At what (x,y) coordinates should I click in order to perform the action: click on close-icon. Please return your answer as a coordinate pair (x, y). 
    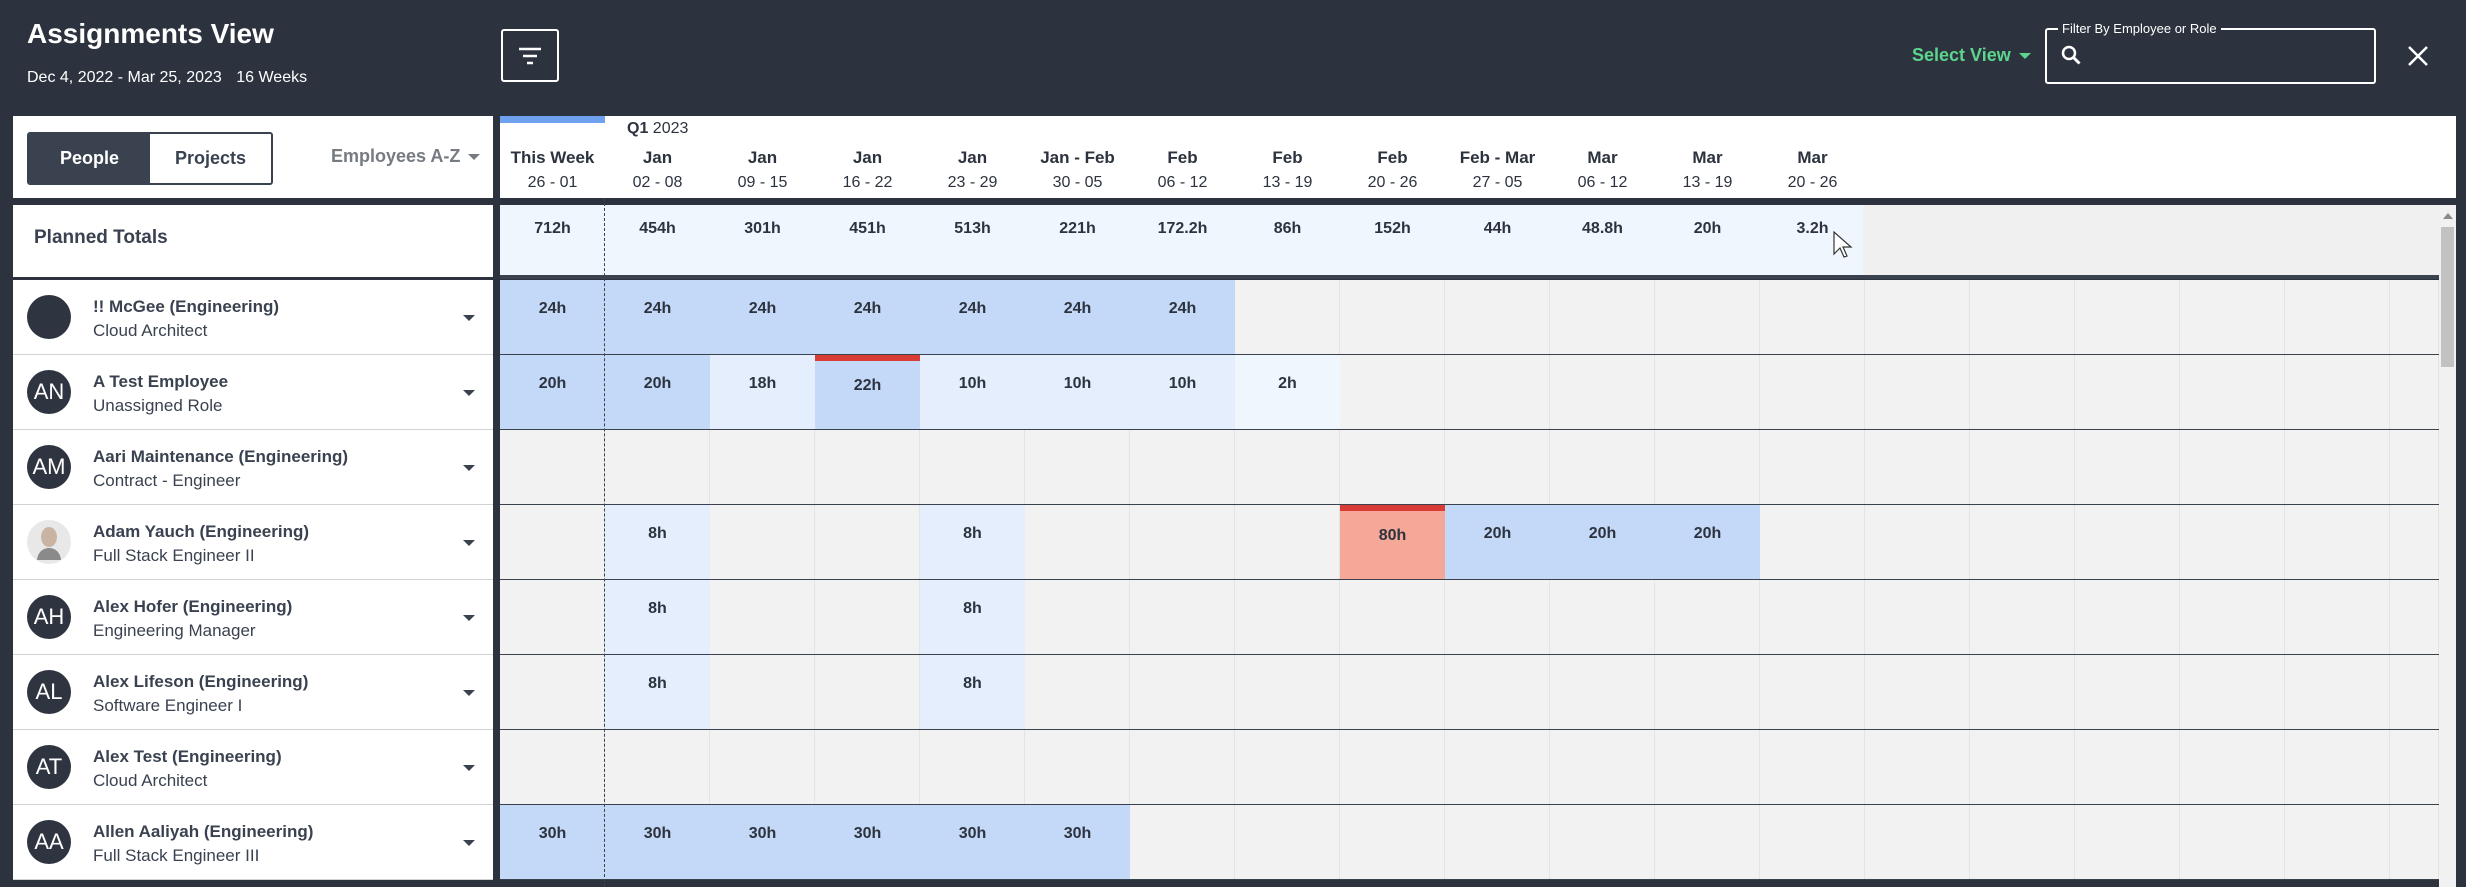
    Looking at the image, I should click on (2418, 56).